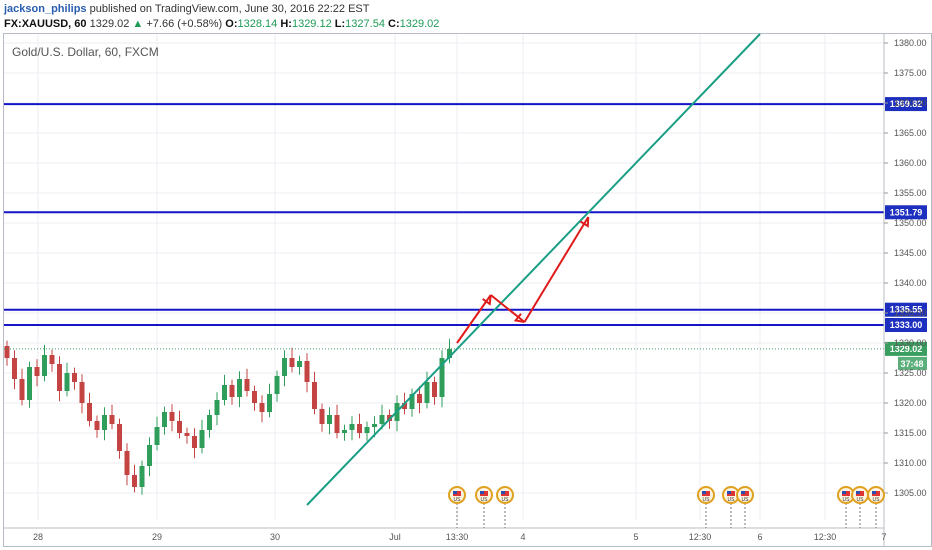  I want to click on x-tick-label: Jul, so click(395, 537).